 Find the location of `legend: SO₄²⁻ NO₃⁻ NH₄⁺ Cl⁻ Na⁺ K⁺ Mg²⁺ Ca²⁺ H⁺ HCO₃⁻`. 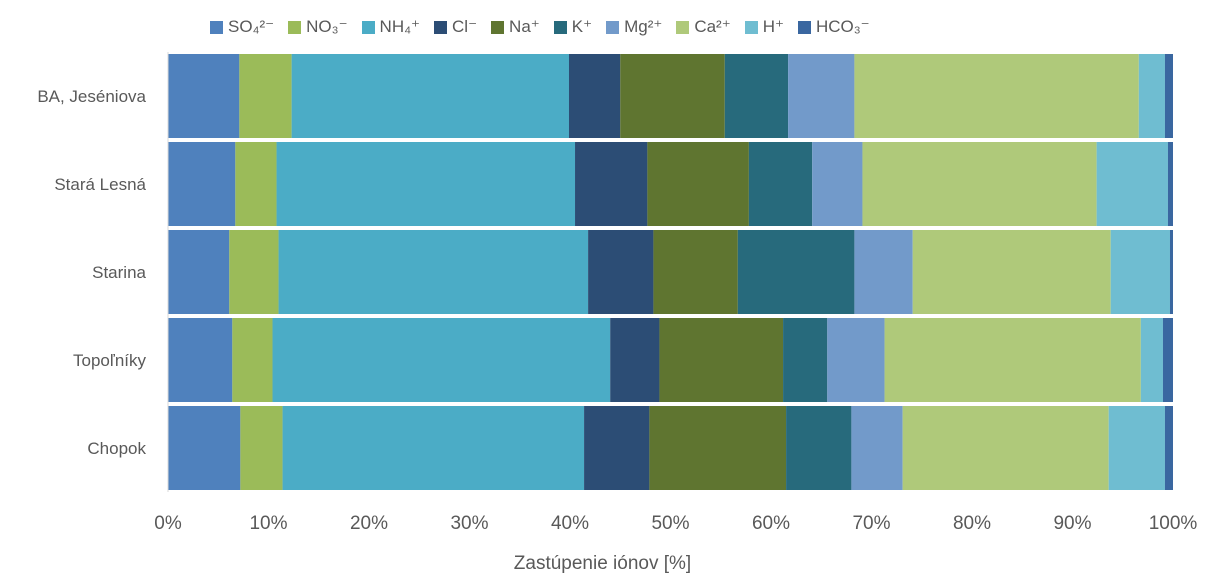

legend: SO₄²⁻ NO₃⁻ NH₄⁺ Cl⁻ Na⁺ K⁺ Mg²⁺ Ca²⁺ H⁺ HCO₃⁻ is located at coordinates (547, 27).